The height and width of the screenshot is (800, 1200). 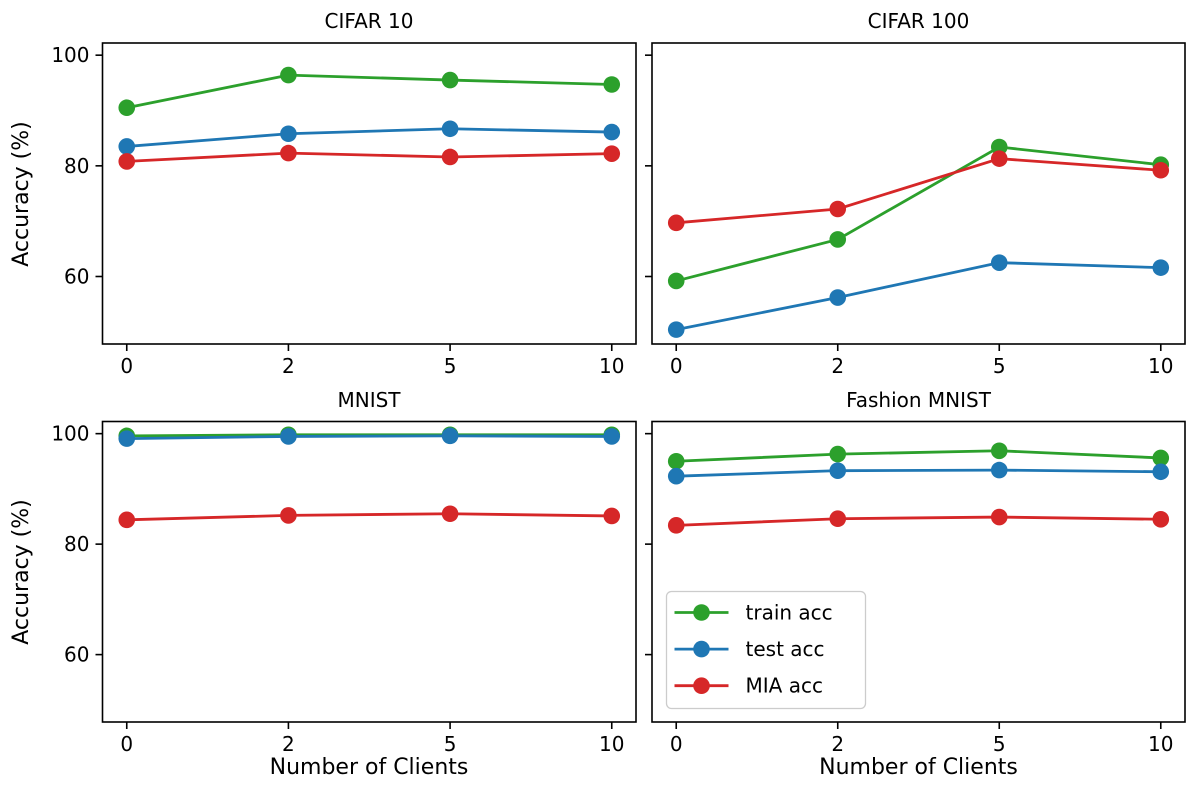 What do you see at coordinates (21, 572) in the screenshot?
I see `y-axis-label-row2: Accuracy (%)` at bounding box center [21, 572].